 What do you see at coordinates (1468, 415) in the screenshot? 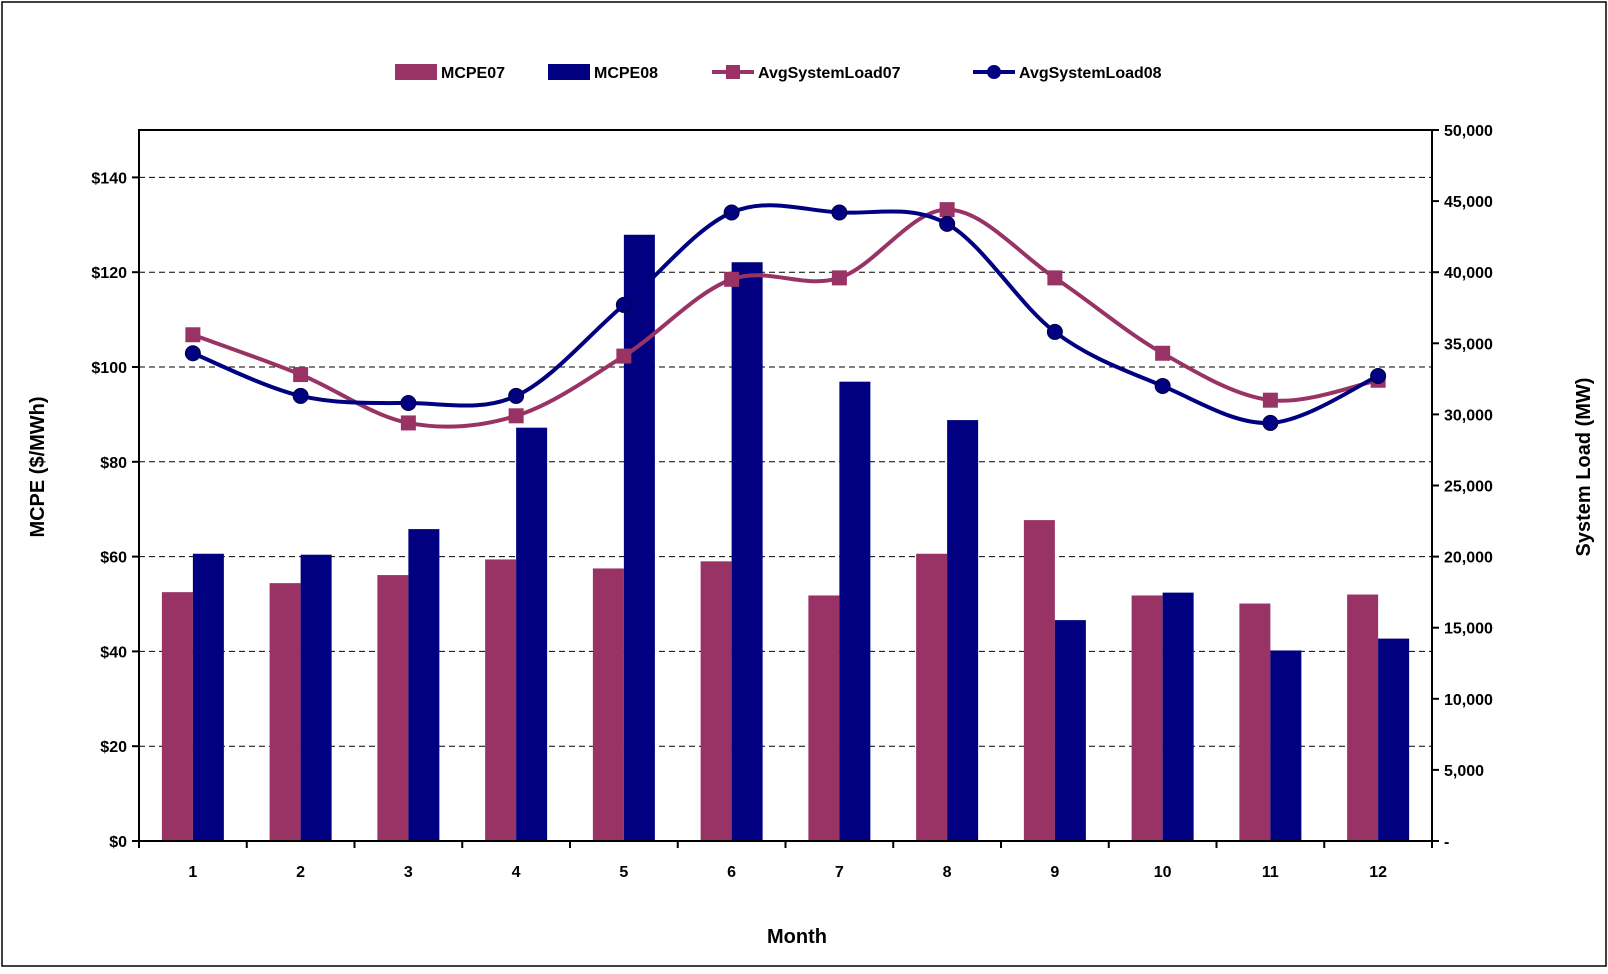
I see `y2-axis-tick-label: 30,000` at bounding box center [1468, 415].